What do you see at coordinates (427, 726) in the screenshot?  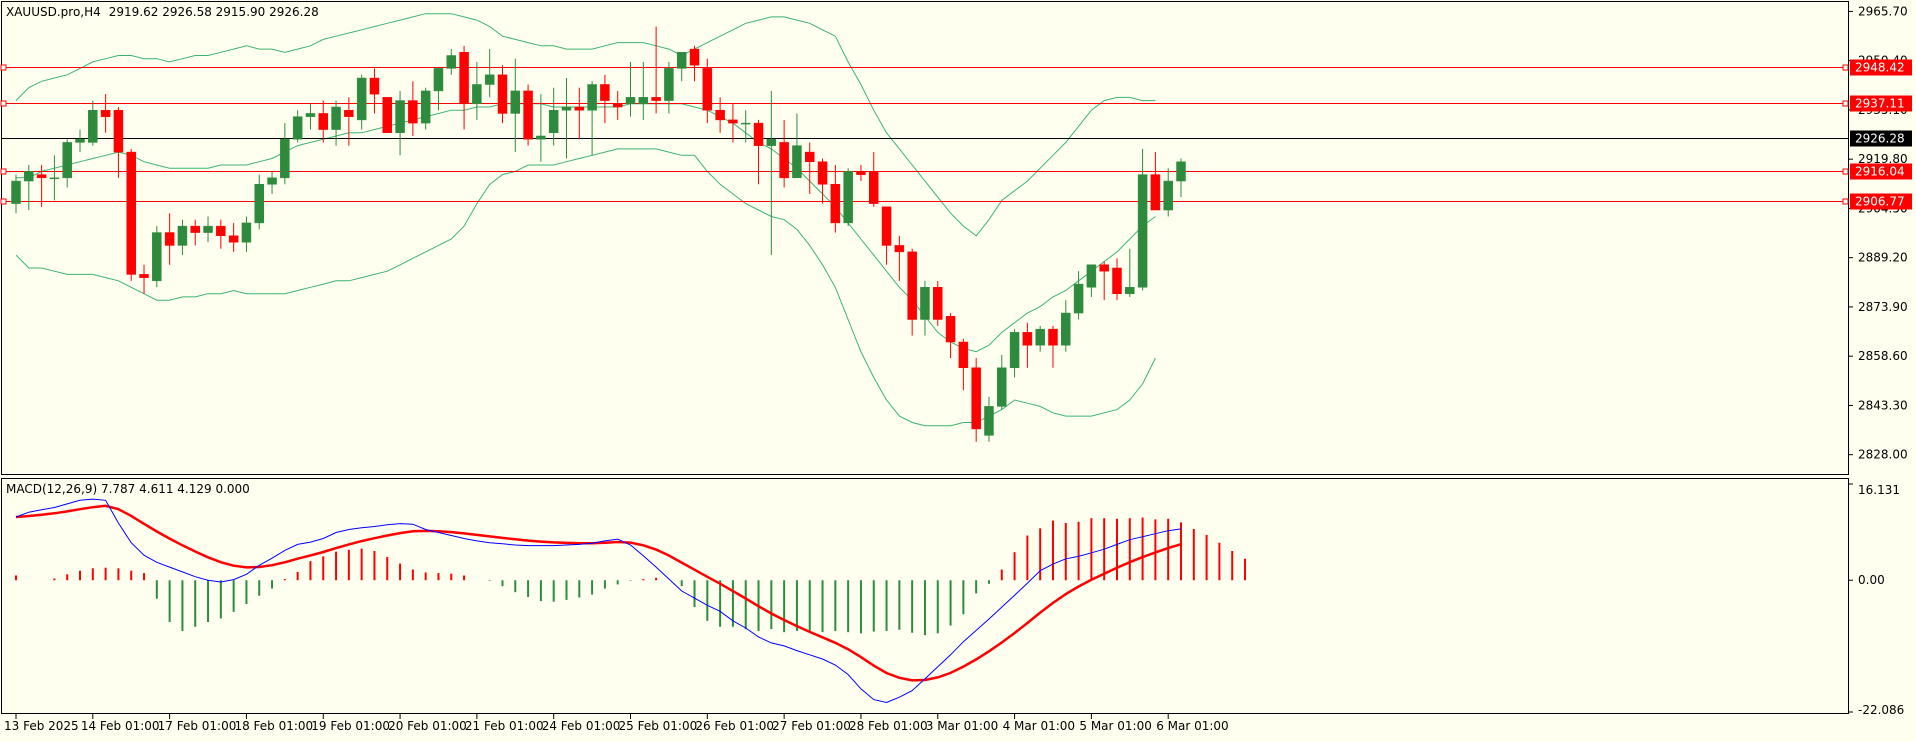 I see `time-tick-label: 20 Feb 01:00` at bounding box center [427, 726].